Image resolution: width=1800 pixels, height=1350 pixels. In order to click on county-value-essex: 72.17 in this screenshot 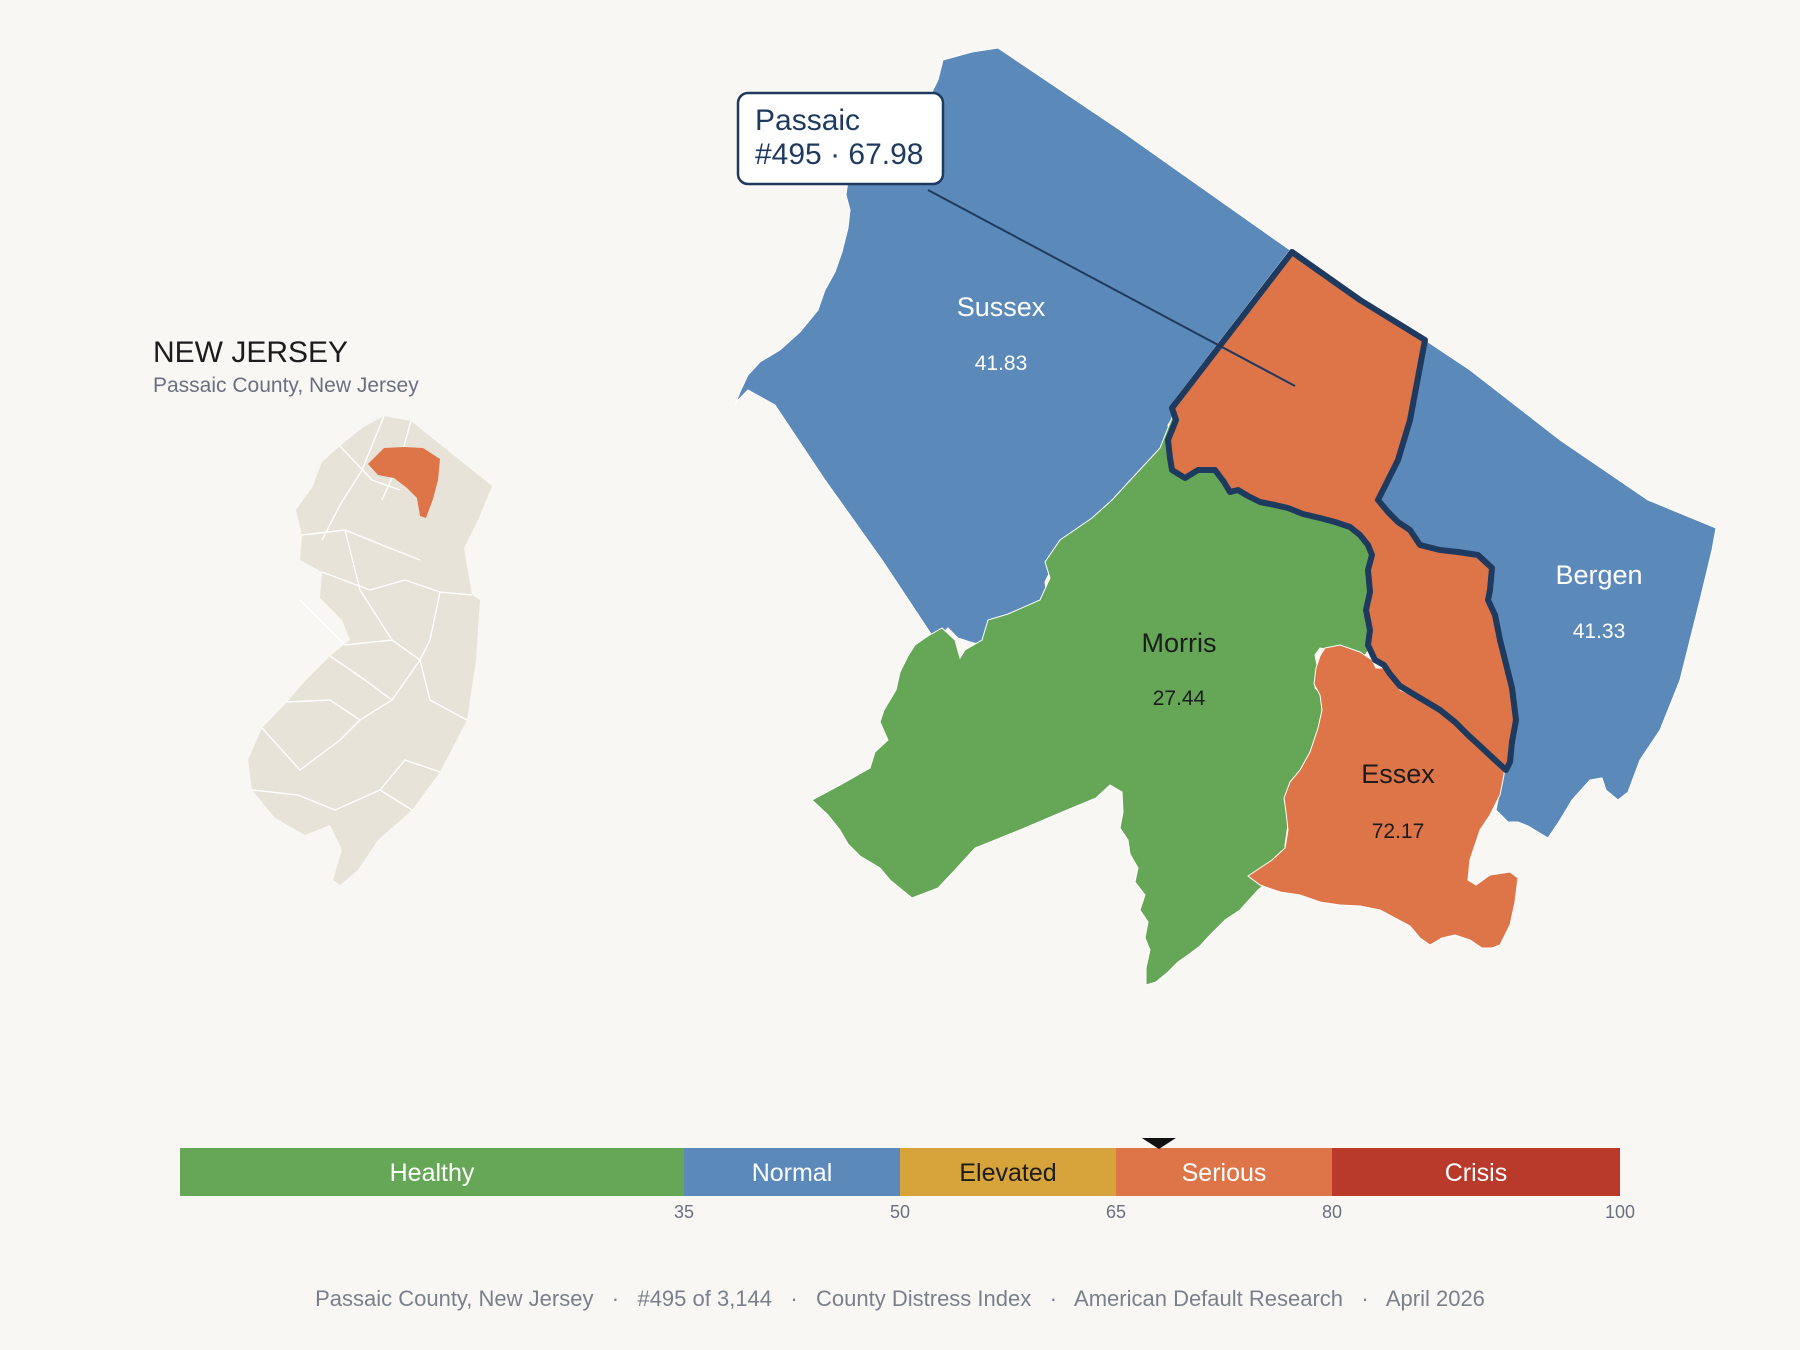, I will do `click(1398, 831)`.